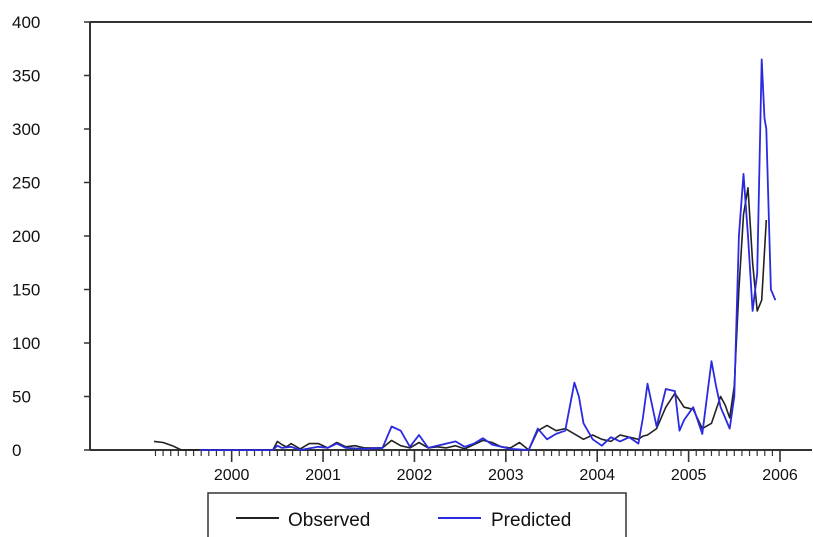 This screenshot has width=813, height=537. I want to click on x-axis-ticks: 2000 2001 2002 2003 2004 2005 2006, so click(476, 467).